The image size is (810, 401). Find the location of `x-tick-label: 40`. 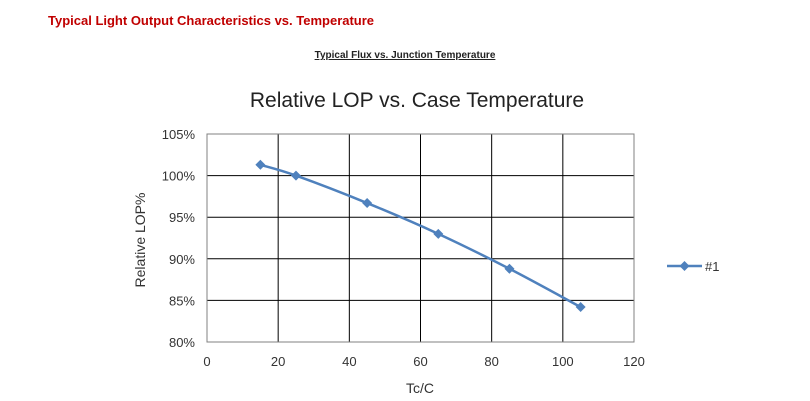

x-tick-label: 40 is located at coordinates (349, 361).